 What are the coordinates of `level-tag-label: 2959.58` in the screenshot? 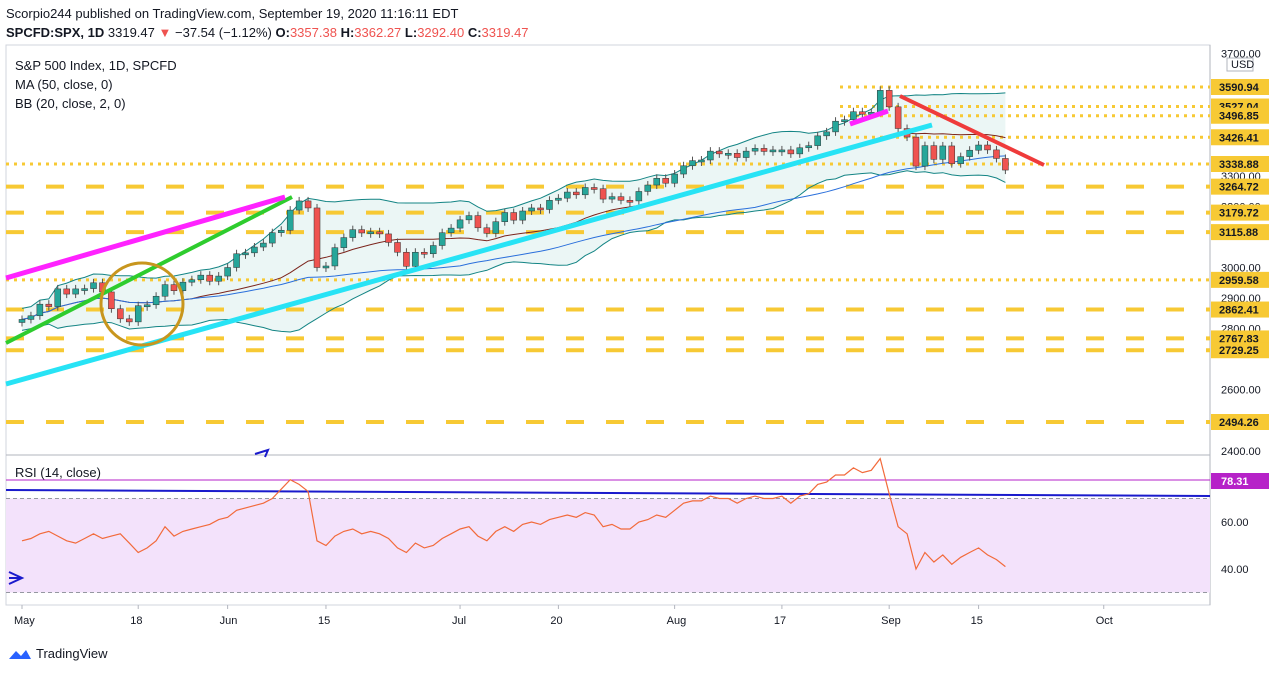 It's located at (1239, 281).